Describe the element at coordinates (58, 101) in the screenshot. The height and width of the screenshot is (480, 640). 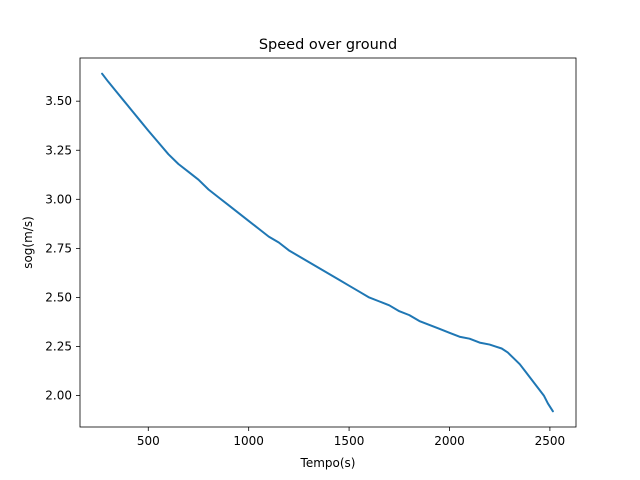
I see `y-tick-label: 3.50` at that location.